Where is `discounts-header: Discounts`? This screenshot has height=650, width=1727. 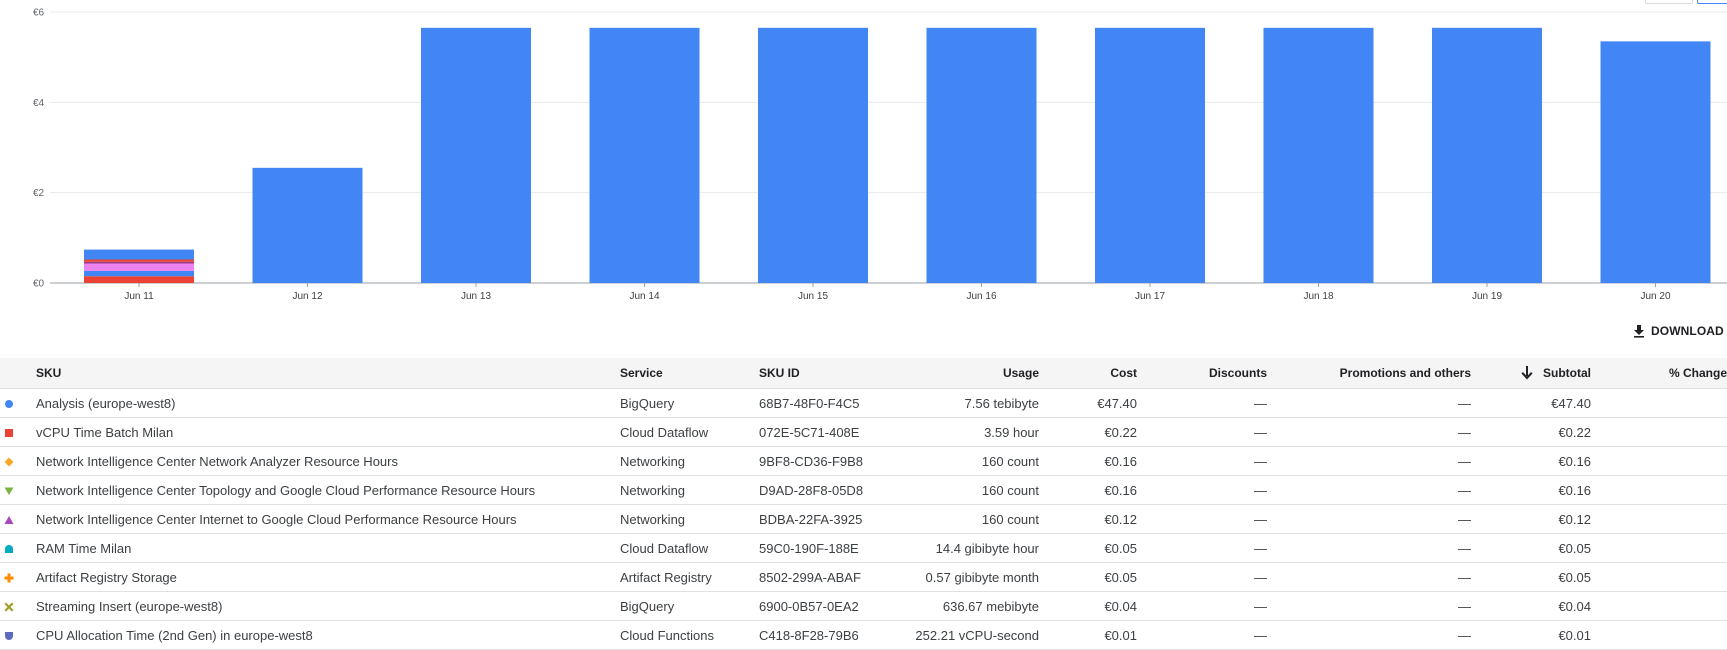
discounts-header: Discounts is located at coordinates (1202, 373).